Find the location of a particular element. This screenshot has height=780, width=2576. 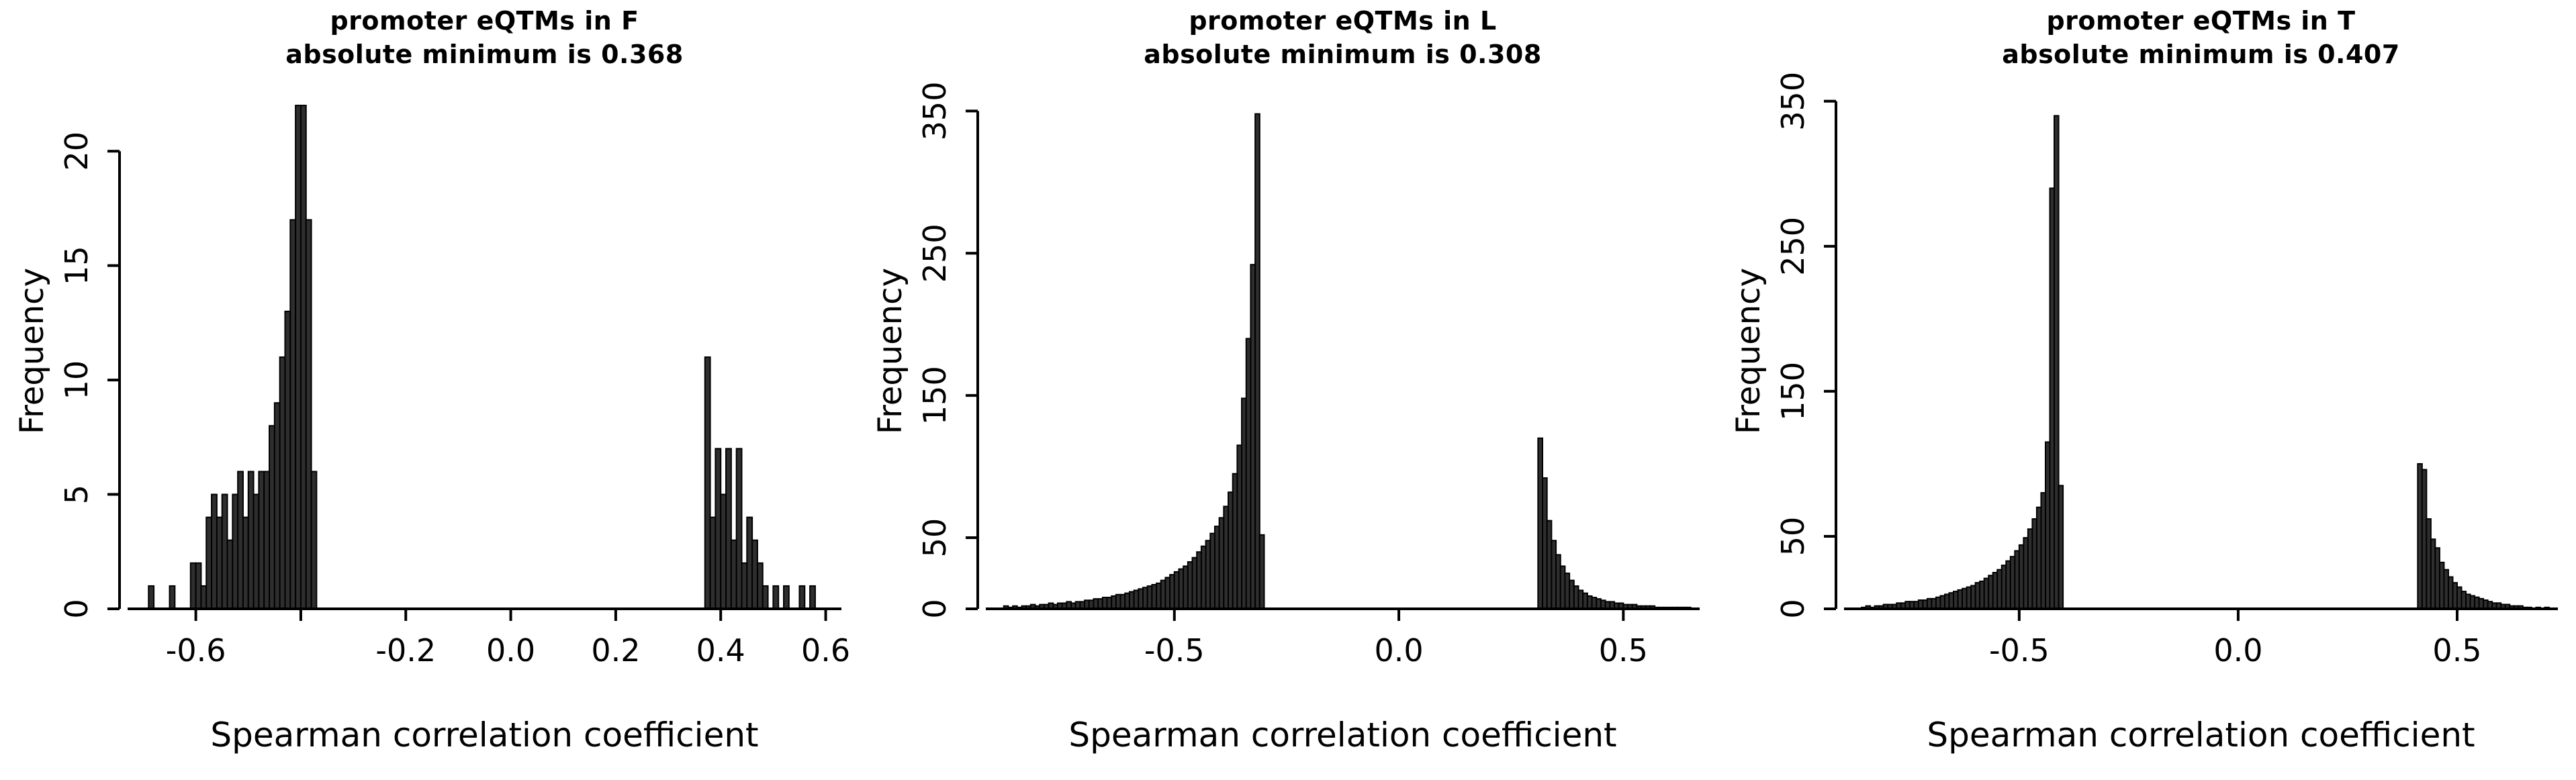

chart-title-line2: absolute minimum is 0.308 is located at coordinates (1343, 55).